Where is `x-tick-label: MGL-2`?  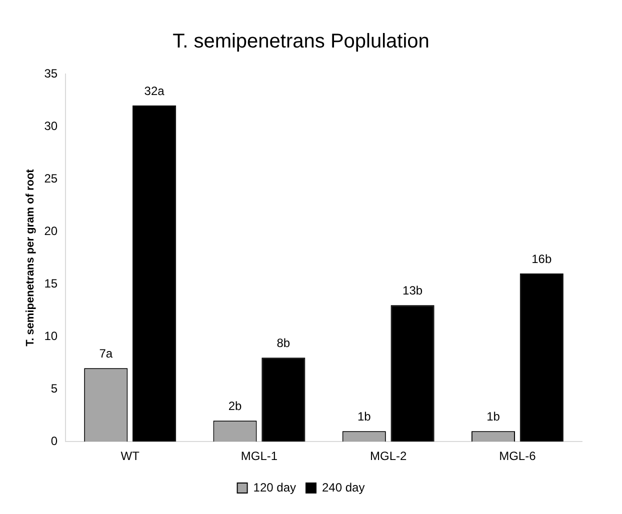
x-tick-label: MGL-2 is located at coordinates (388, 456).